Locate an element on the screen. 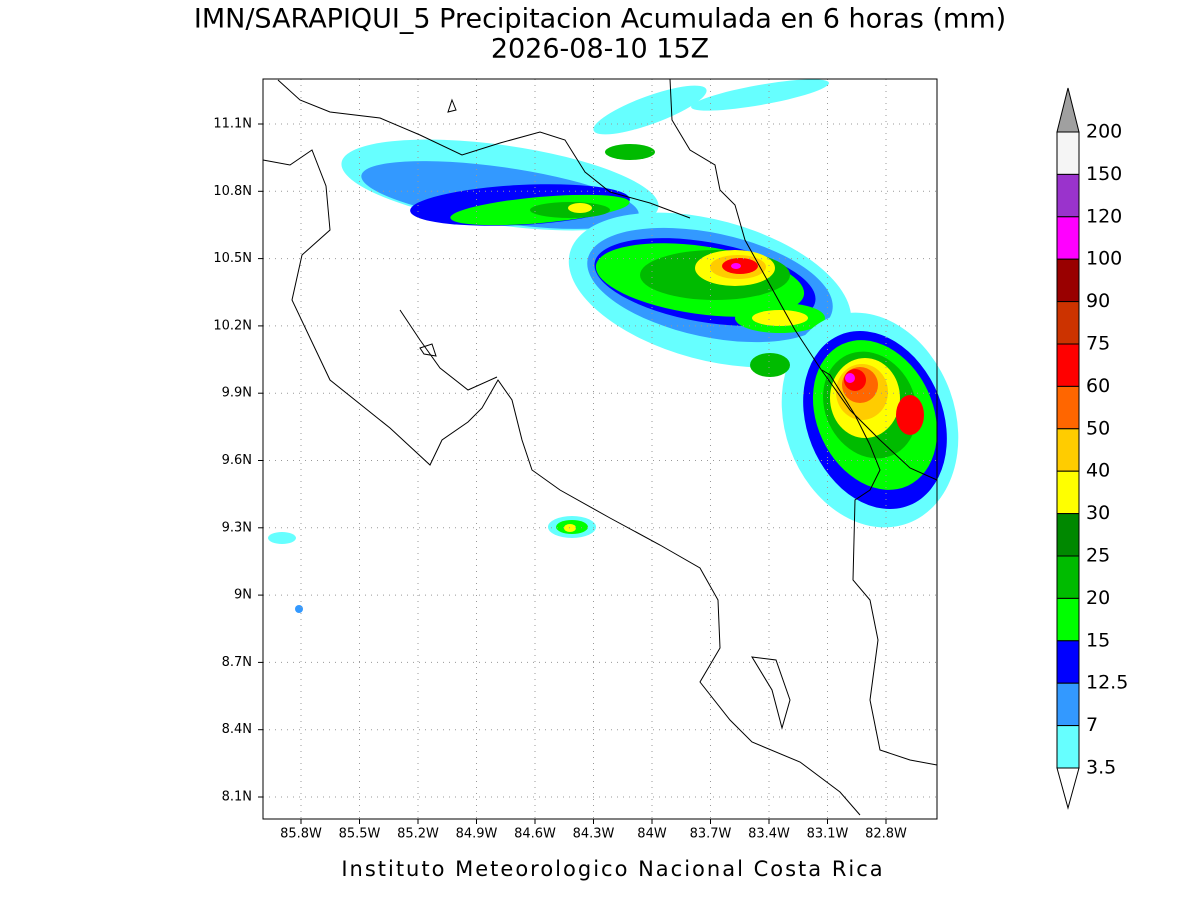 The height and width of the screenshot is (900, 1200). colorbar-label: 20 is located at coordinates (1098, 598).